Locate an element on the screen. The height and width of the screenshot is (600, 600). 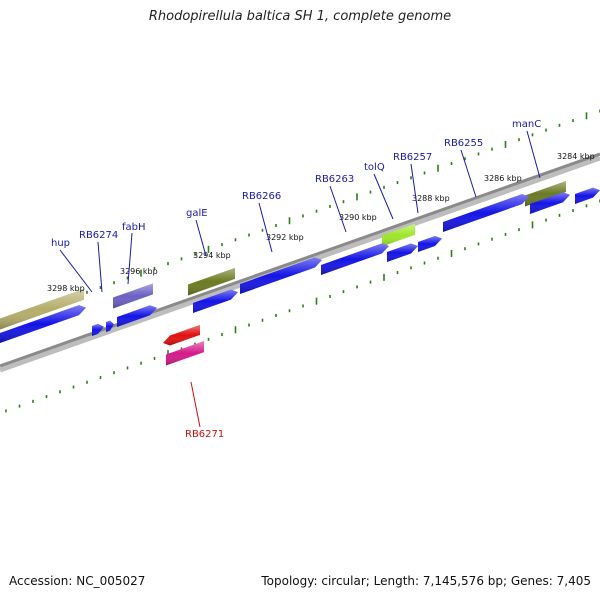
gene-label: RB6271 is located at coordinates (204, 434).